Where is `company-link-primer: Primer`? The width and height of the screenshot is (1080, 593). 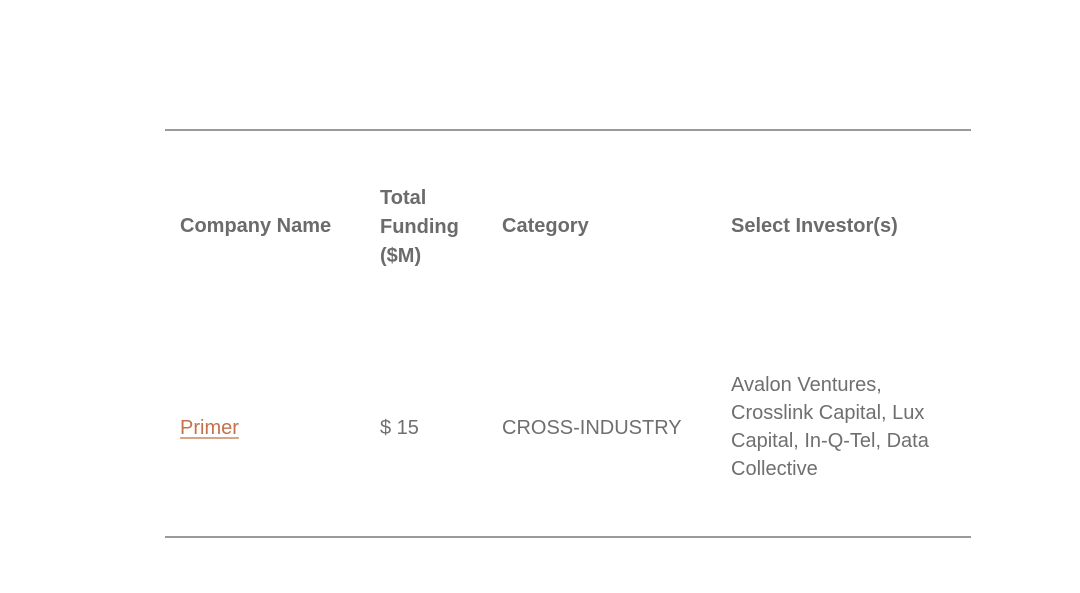
company-link-primer: Primer is located at coordinates (209, 428).